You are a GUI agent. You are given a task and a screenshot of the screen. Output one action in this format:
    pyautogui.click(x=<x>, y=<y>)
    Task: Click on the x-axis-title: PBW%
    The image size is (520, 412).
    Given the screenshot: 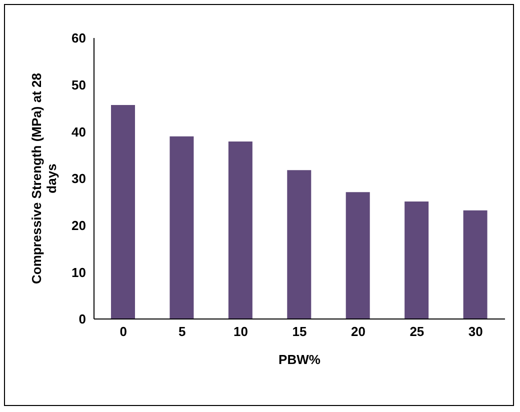 What is the action you would take?
    pyautogui.click(x=299, y=359)
    